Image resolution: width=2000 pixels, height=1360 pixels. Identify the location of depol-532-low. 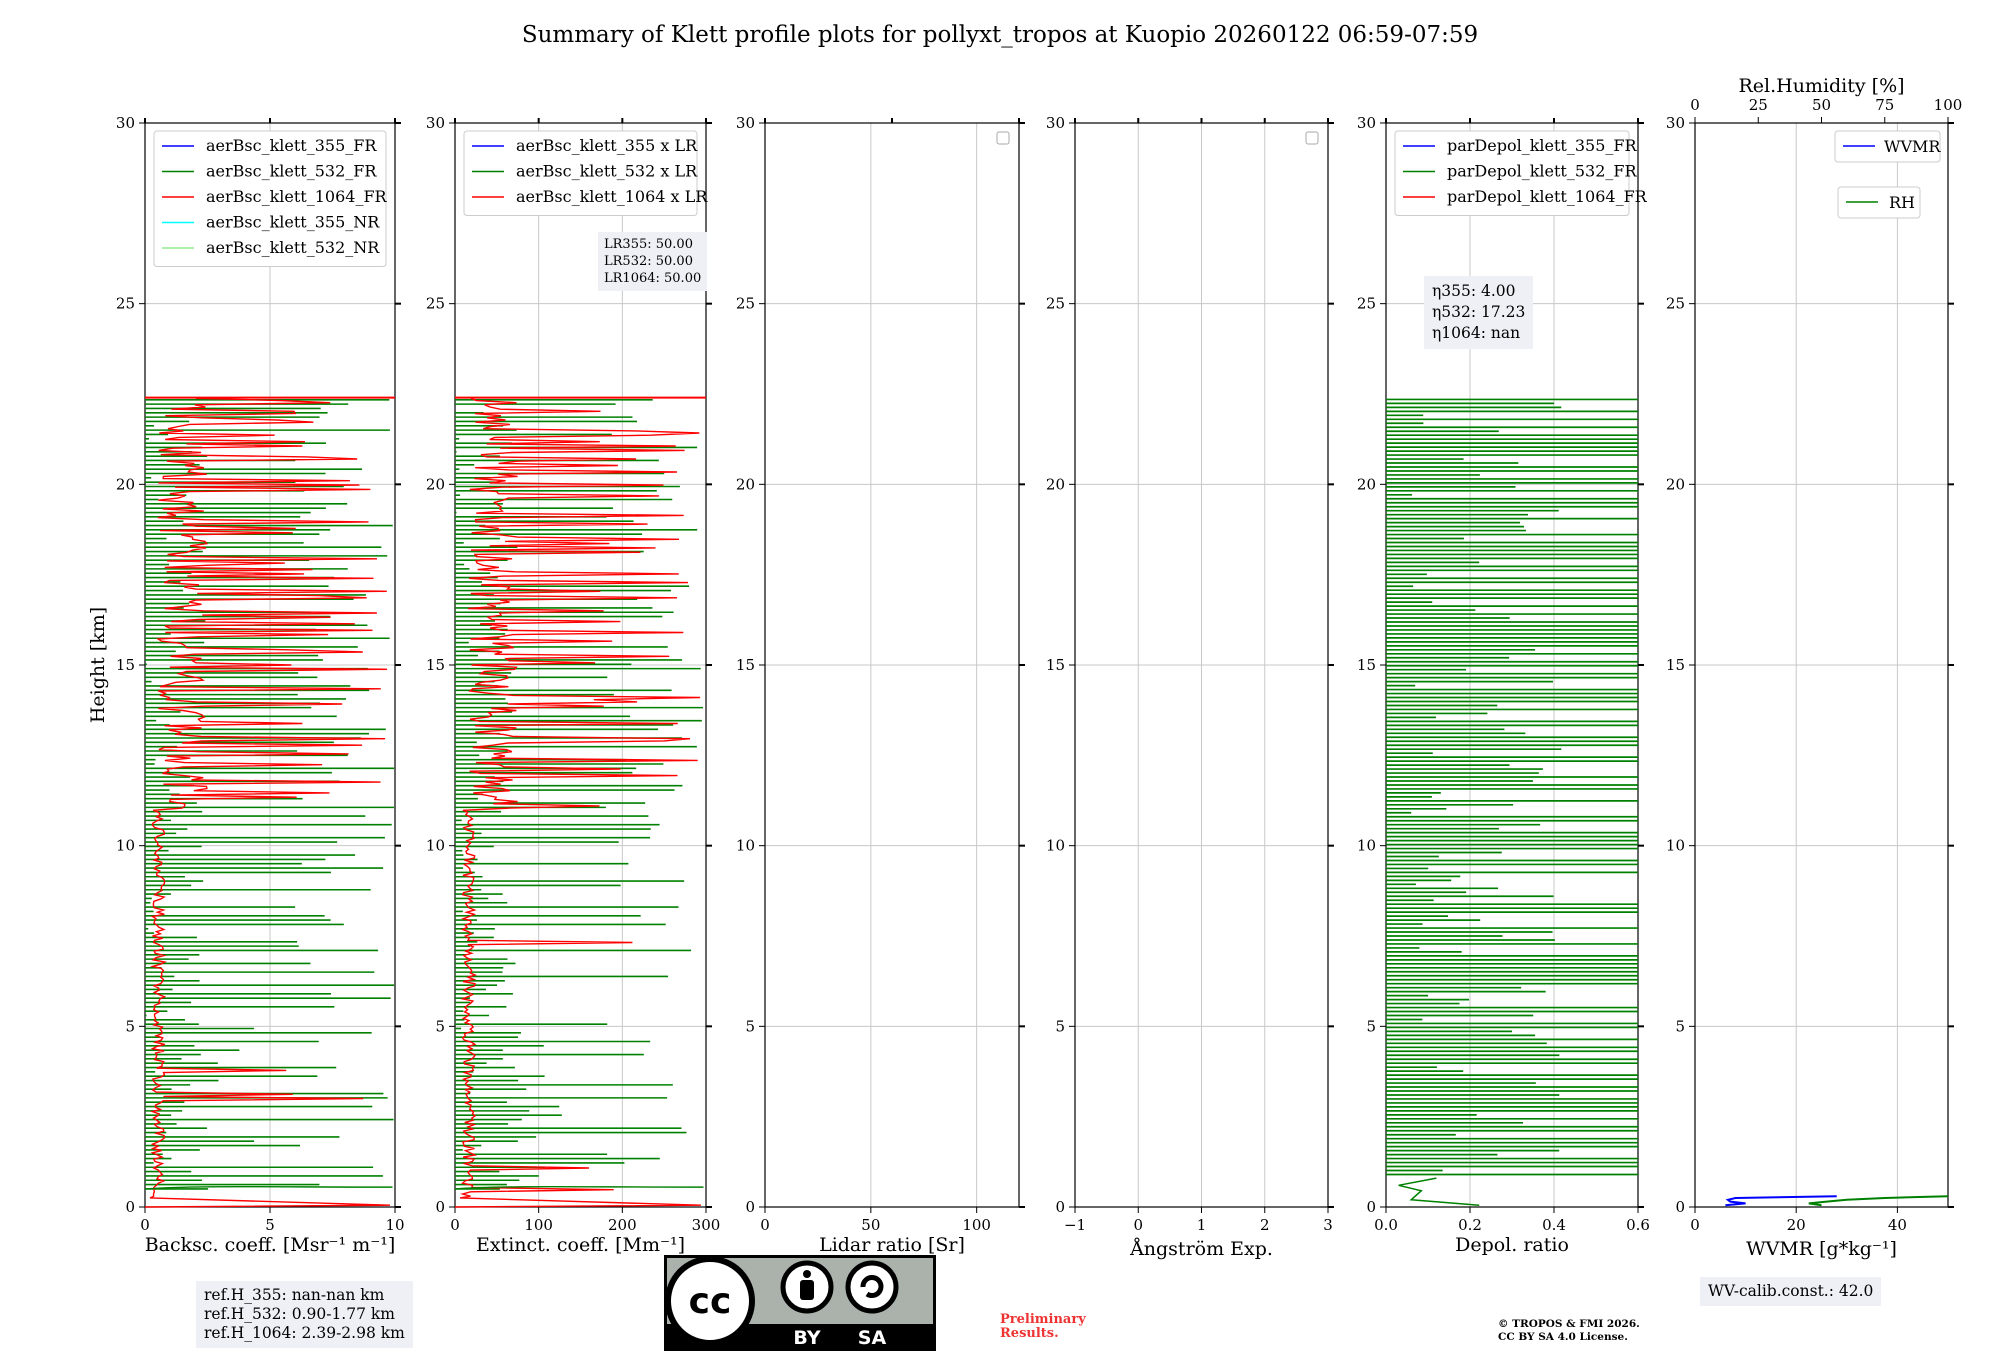
(1439, 1191).